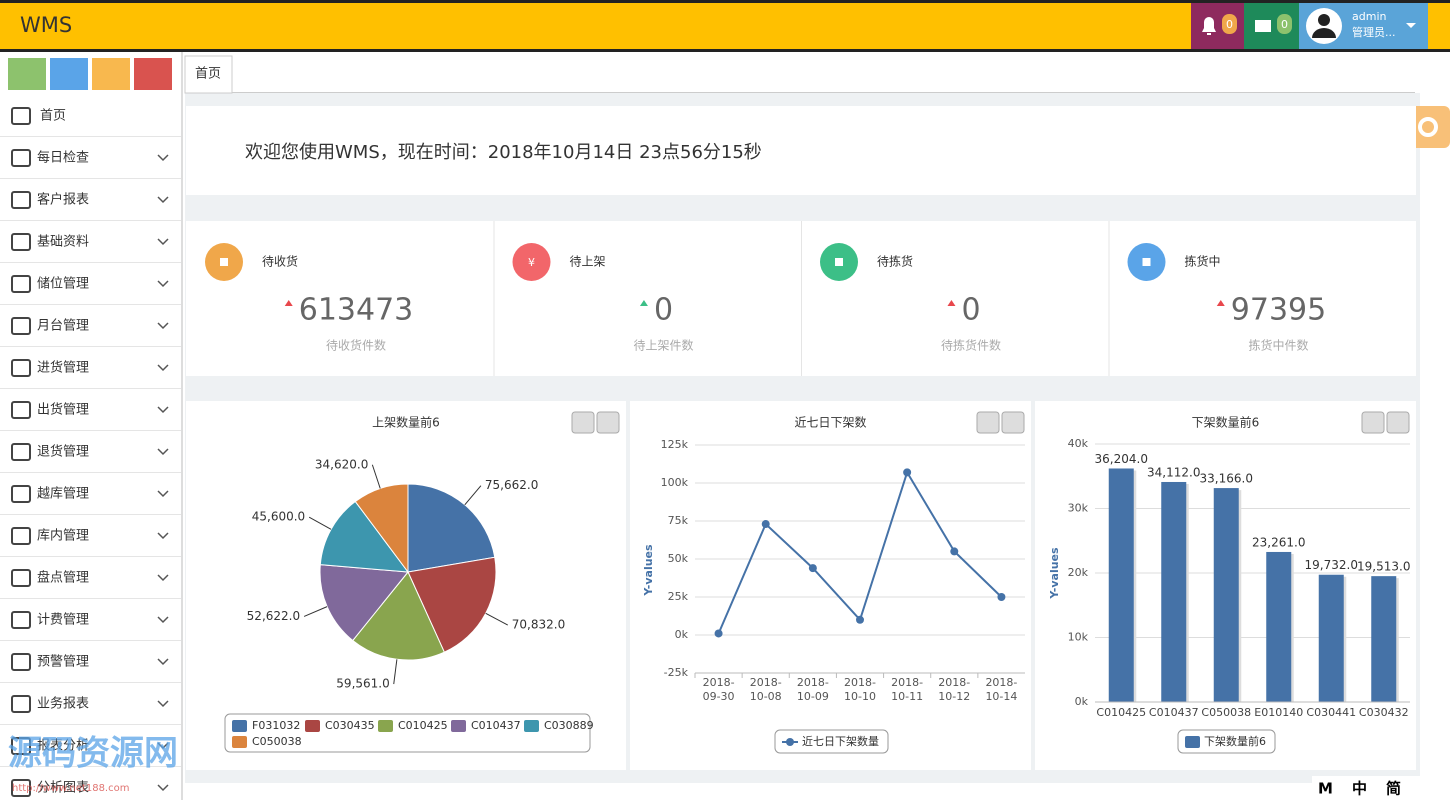 Image resolution: width=1450 pixels, height=800 pixels. What do you see at coordinates (1381, 788) in the screenshot?
I see `ime-bar` at bounding box center [1381, 788].